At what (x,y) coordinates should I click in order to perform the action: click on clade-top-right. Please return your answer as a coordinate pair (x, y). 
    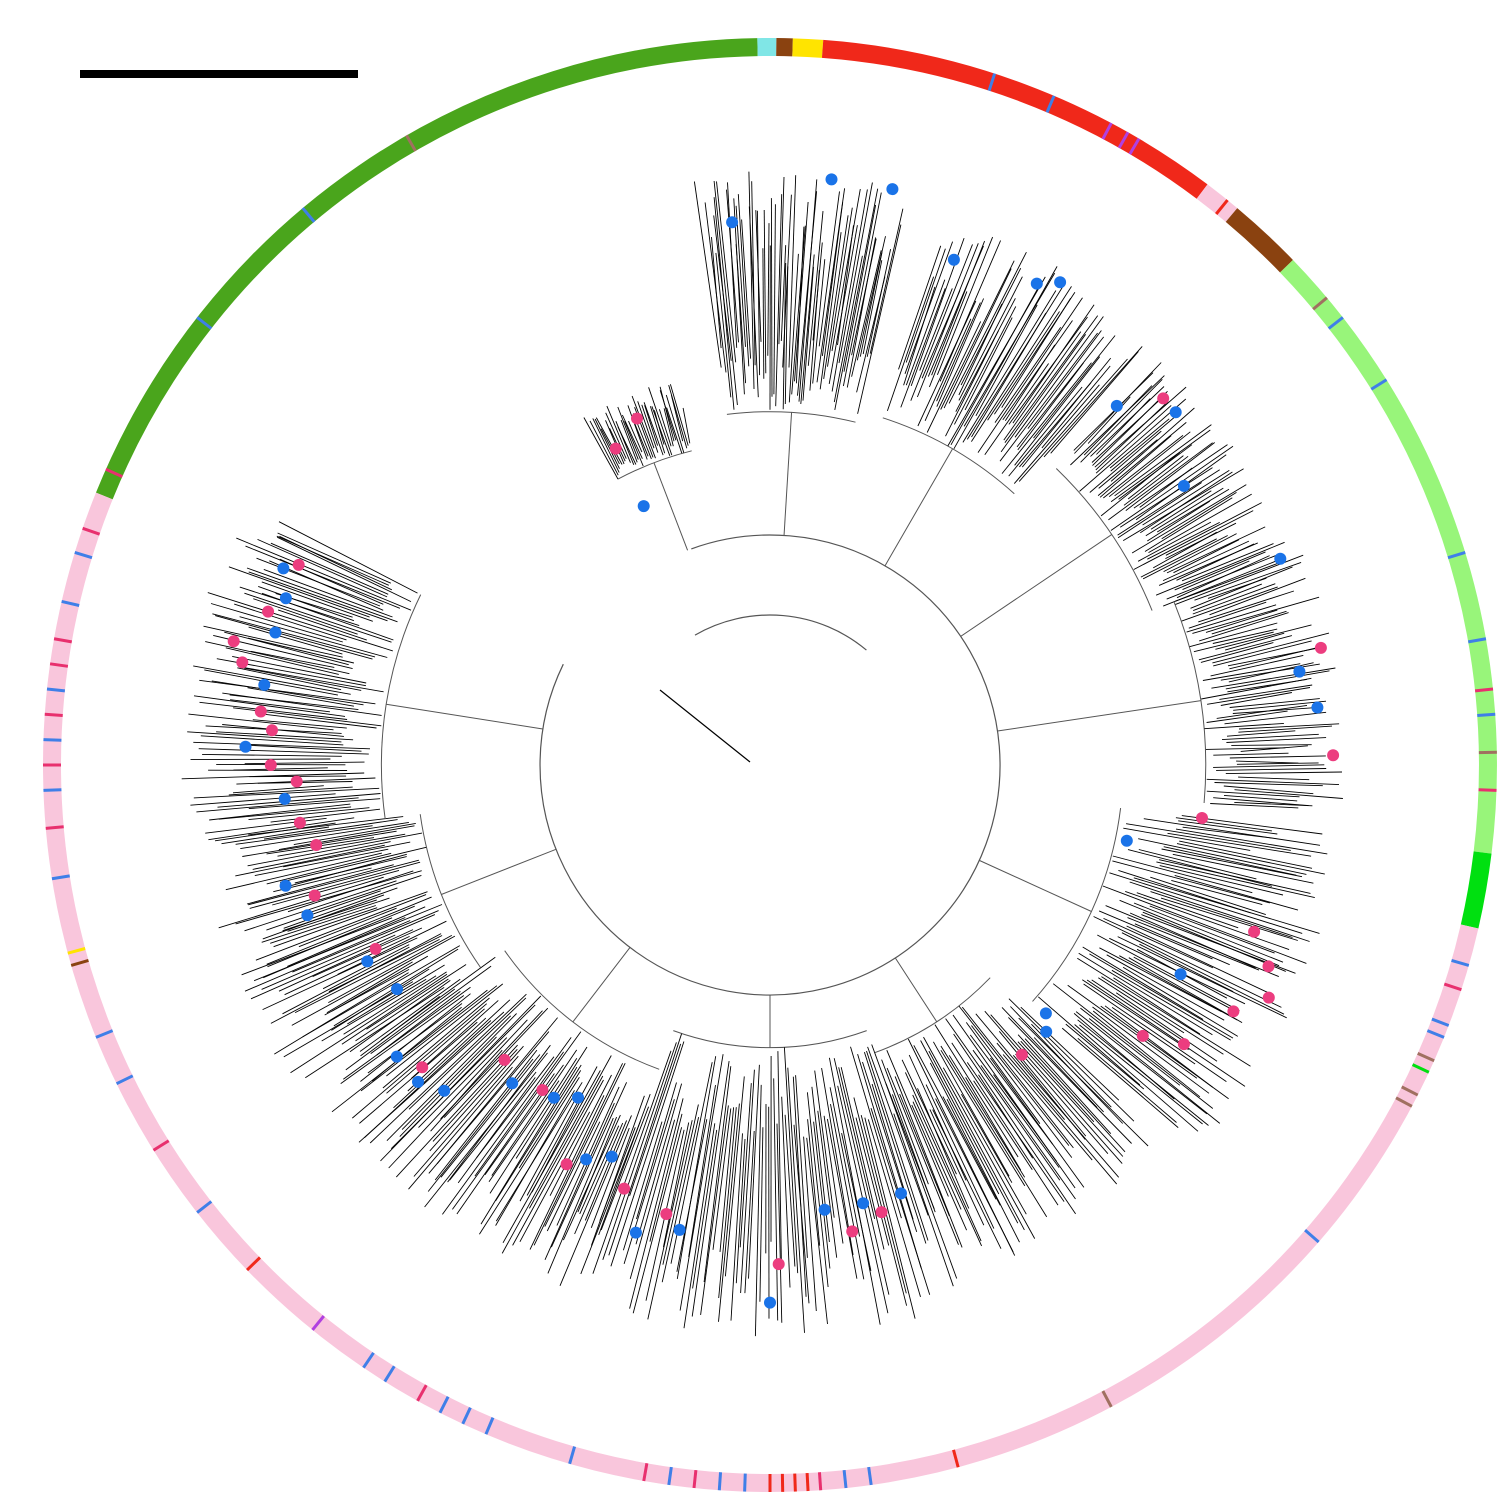
    Looking at the image, I should click on (1012, 401).